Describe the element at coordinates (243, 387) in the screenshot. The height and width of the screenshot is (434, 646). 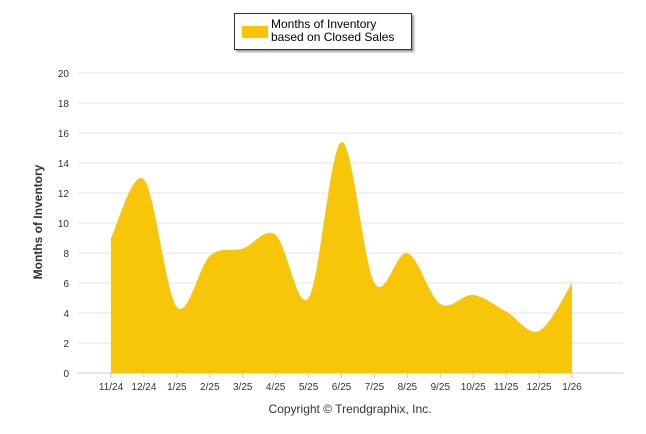
I see `x-tick-label: 3/25` at that location.